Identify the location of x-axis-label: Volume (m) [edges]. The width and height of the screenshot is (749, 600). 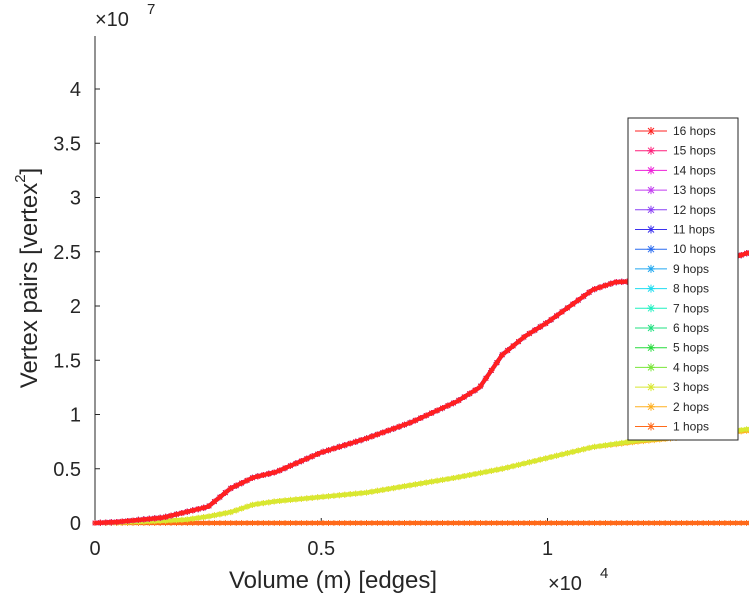
(333, 580).